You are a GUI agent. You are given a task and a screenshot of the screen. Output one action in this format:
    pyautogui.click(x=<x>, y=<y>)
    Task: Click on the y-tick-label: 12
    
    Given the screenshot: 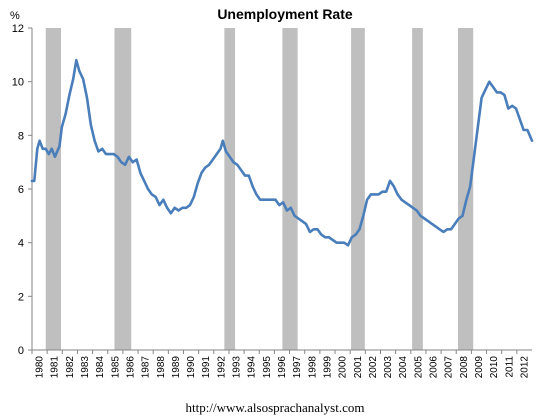 What is the action you would take?
    pyautogui.click(x=18, y=29)
    